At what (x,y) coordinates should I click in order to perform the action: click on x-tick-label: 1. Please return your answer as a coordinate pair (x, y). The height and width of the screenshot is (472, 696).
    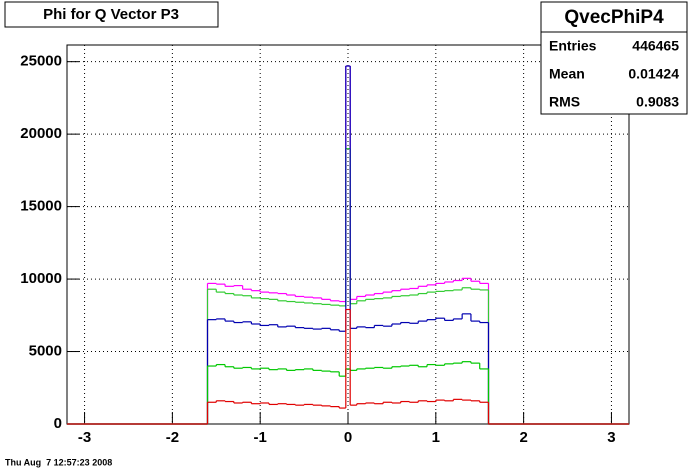
    Looking at the image, I should click on (436, 437).